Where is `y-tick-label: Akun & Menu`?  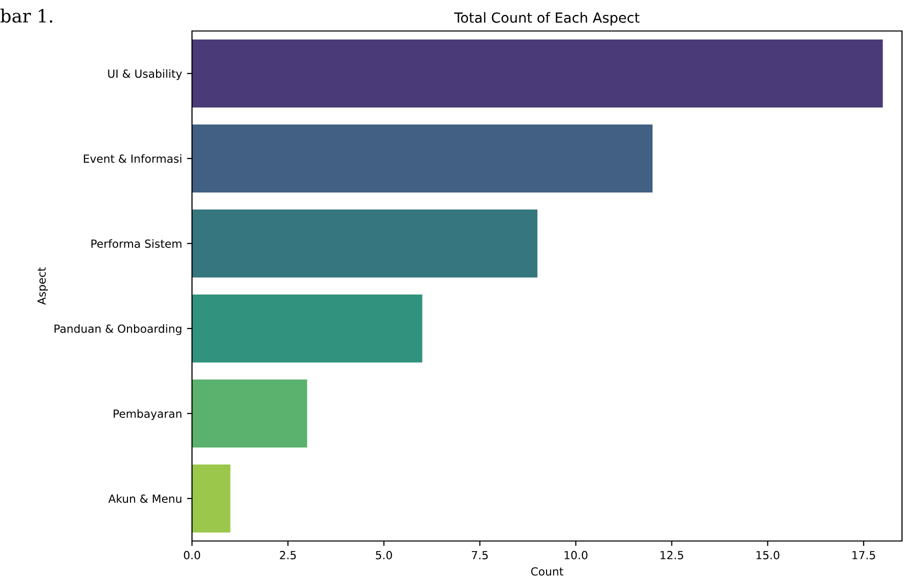 y-tick-label: Akun & Menu is located at coordinates (145, 498).